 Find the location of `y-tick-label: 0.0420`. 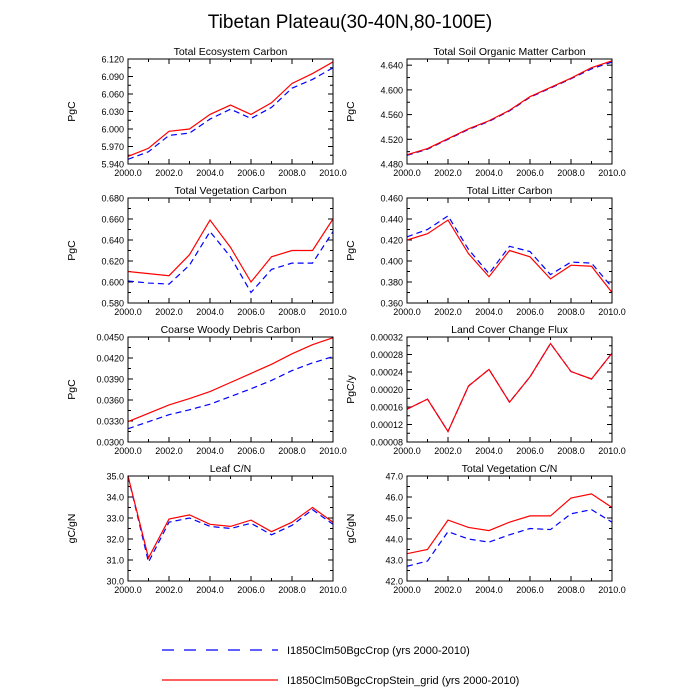

y-tick-label: 0.0420 is located at coordinates (110, 359).